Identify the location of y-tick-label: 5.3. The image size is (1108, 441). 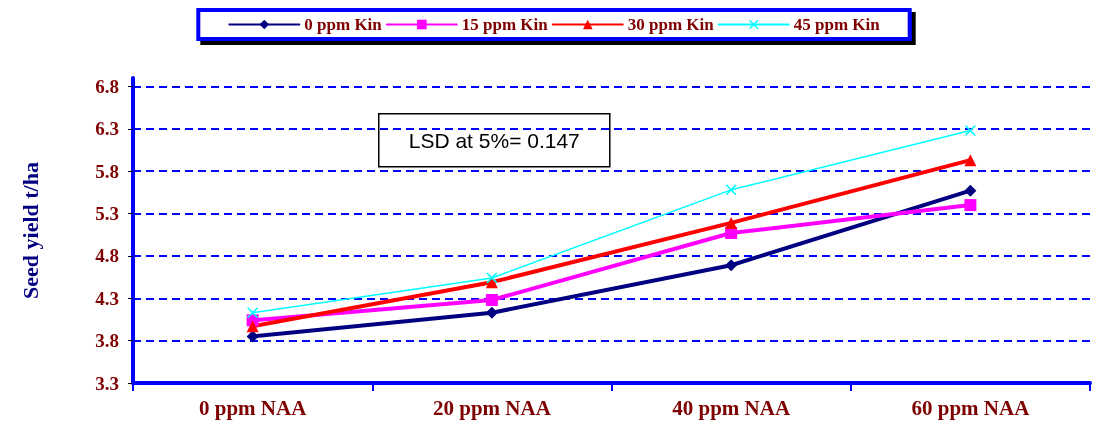
(107, 214).